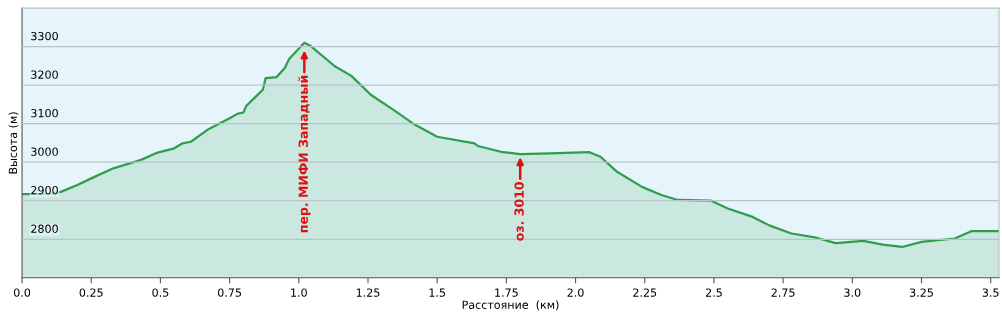  What do you see at coordinates (229, 292) in the screenshot?
I see `x-tick-label: 0.75` at bounding box center [229, 292].